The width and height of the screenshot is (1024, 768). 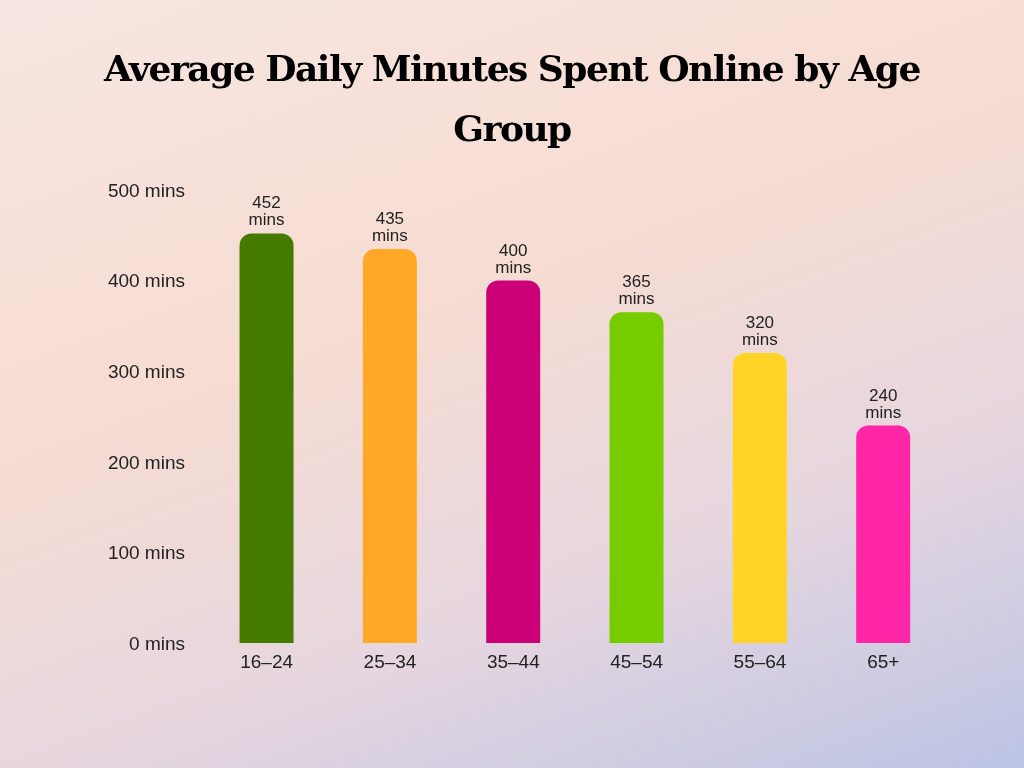 I want to click on data-label: 365 mins, so click(x=636, y=290).